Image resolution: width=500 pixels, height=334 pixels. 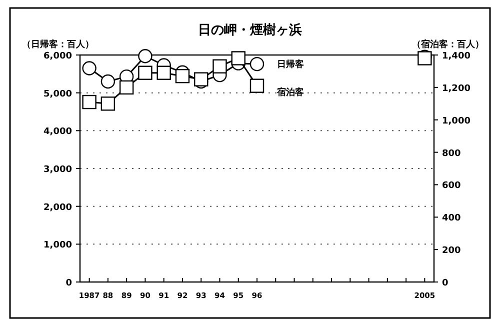 What do you see at coordinates (58, 57) in the screenshot?
I see `y-tick-label: 6,000` at bounding box center [58, 57].